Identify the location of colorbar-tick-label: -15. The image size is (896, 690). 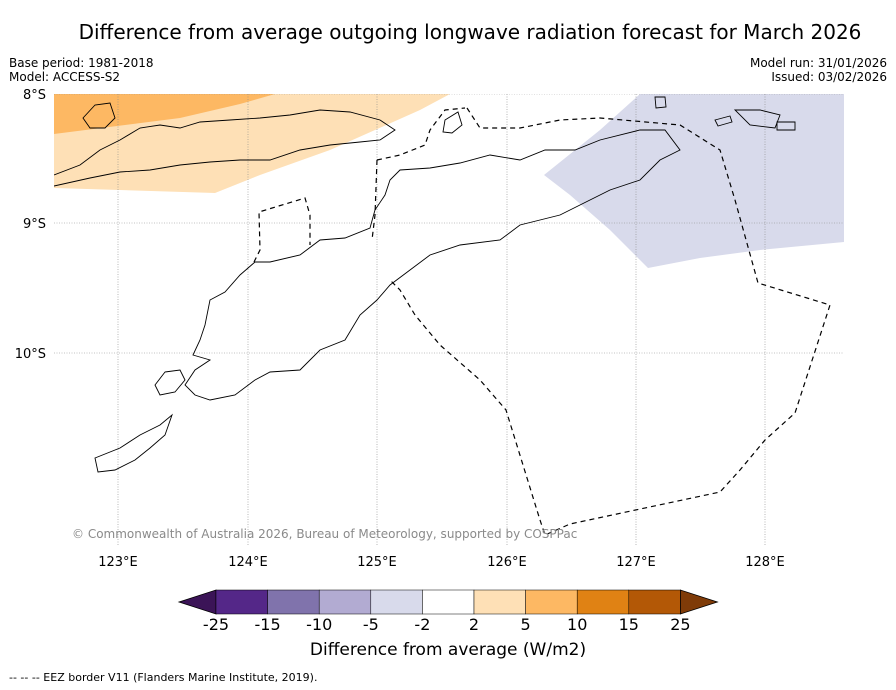
(268, 624).